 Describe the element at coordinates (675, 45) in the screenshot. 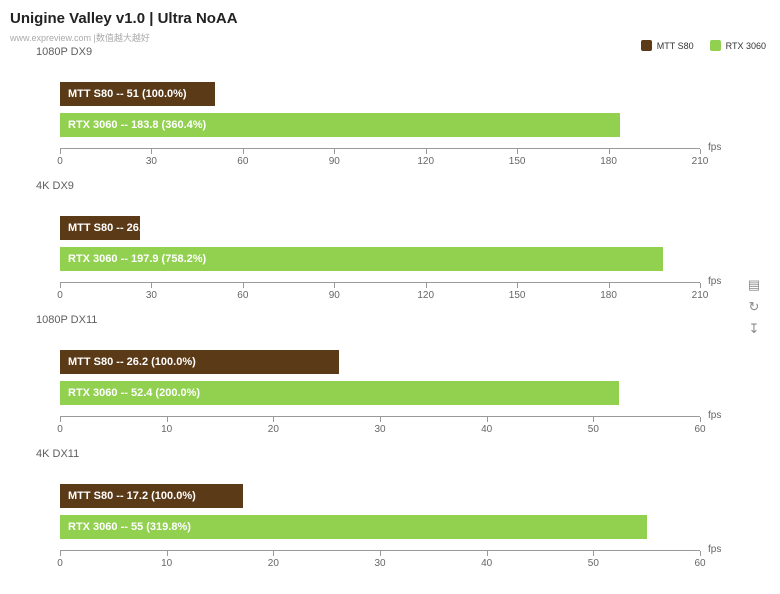

I see `legend-label: MTT S80` at that location.